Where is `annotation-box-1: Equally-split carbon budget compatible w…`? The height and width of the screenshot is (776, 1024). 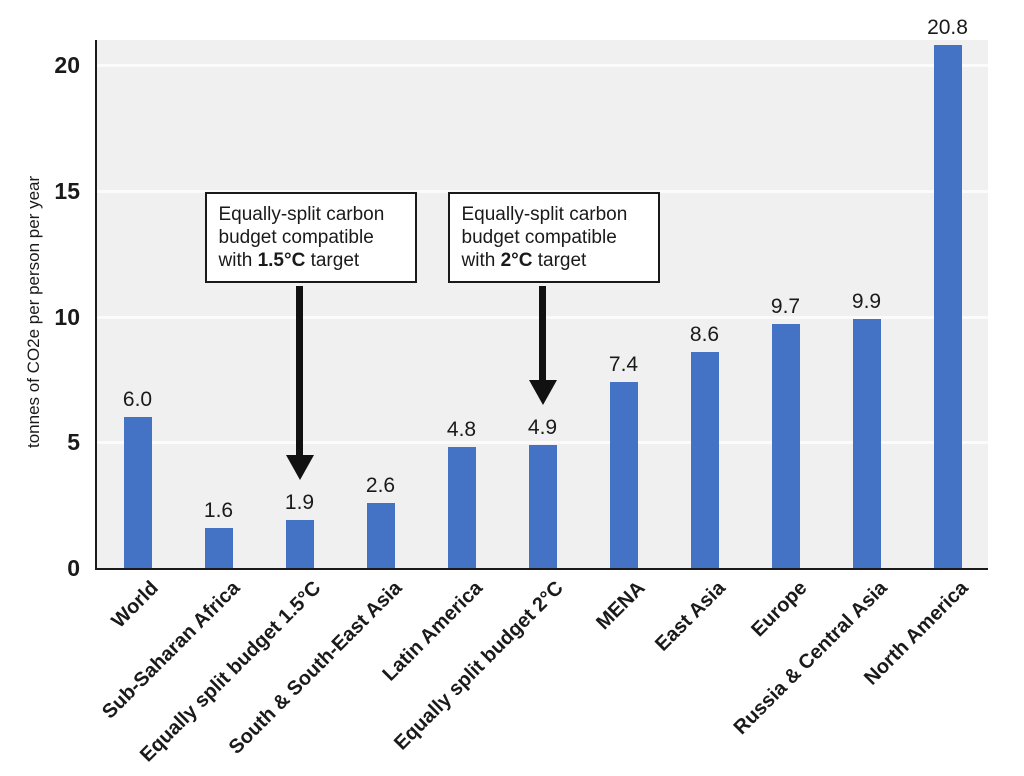 annotation-box-1: Equally-split carbon budget compatible w… is located at coordinates (310, 237).